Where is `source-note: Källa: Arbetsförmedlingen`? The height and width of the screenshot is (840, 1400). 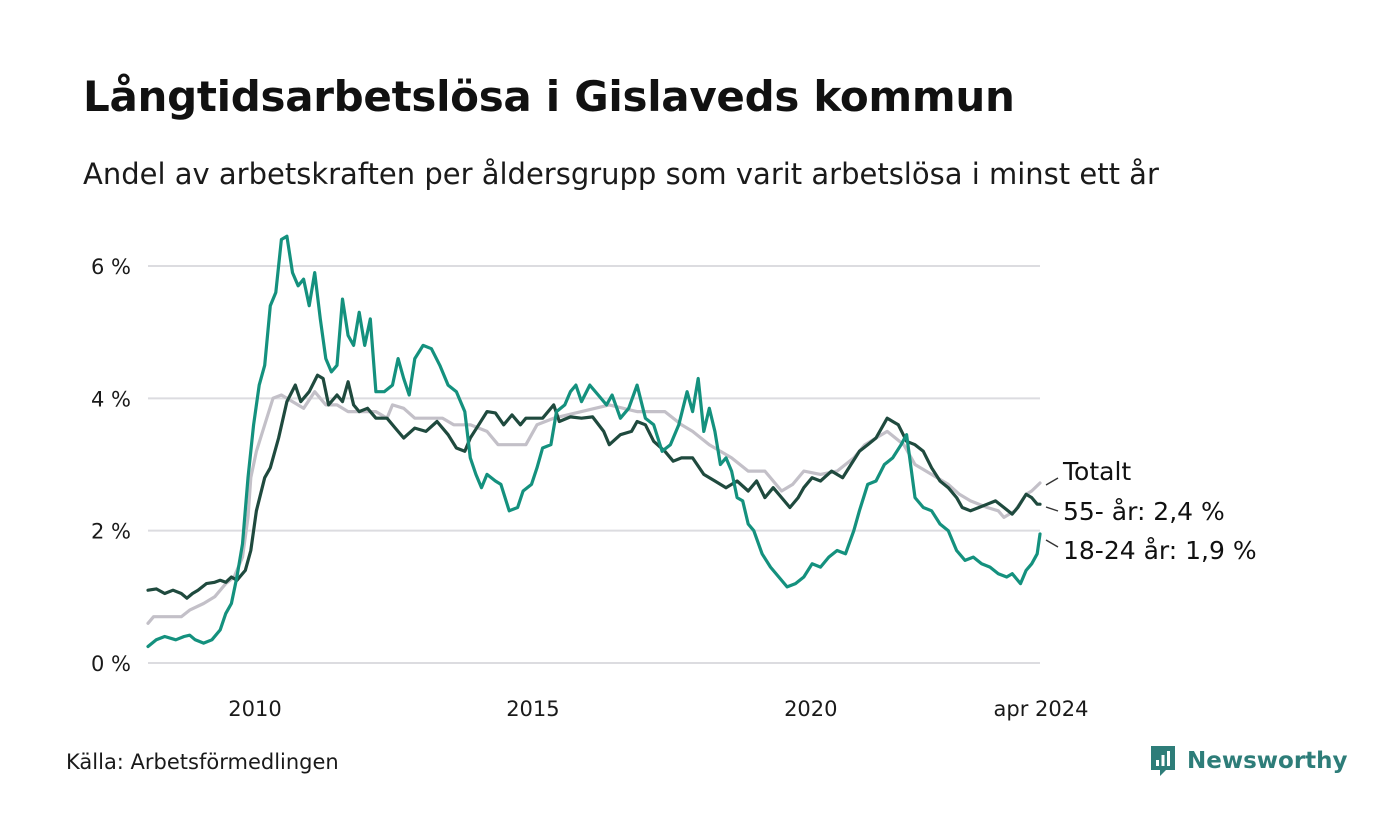
source-note: Källa: Arbetsförmedlingen is located at coordinates (202, 762).